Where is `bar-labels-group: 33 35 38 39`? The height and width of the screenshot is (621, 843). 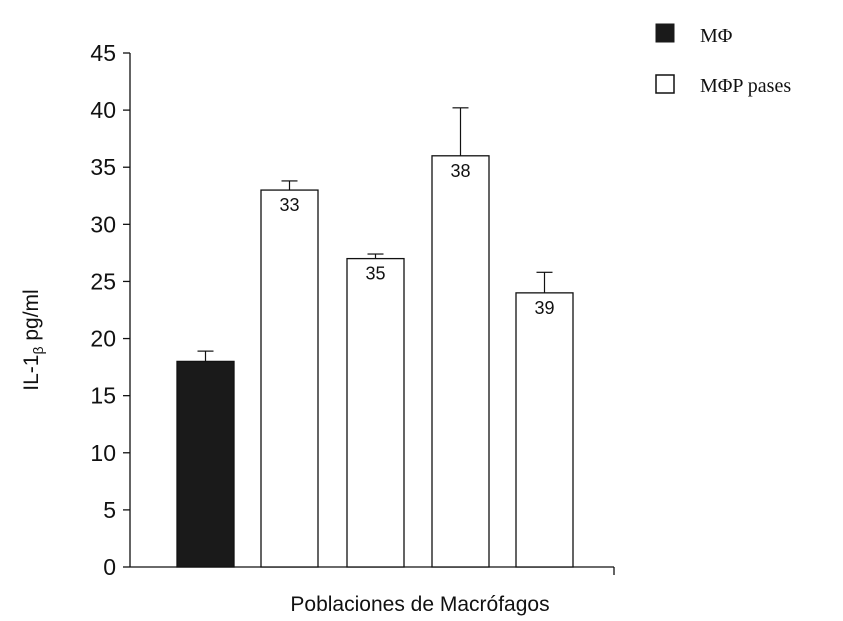
bar-labels-group: 33 35 38 39 is located at coordinates (416, 239).